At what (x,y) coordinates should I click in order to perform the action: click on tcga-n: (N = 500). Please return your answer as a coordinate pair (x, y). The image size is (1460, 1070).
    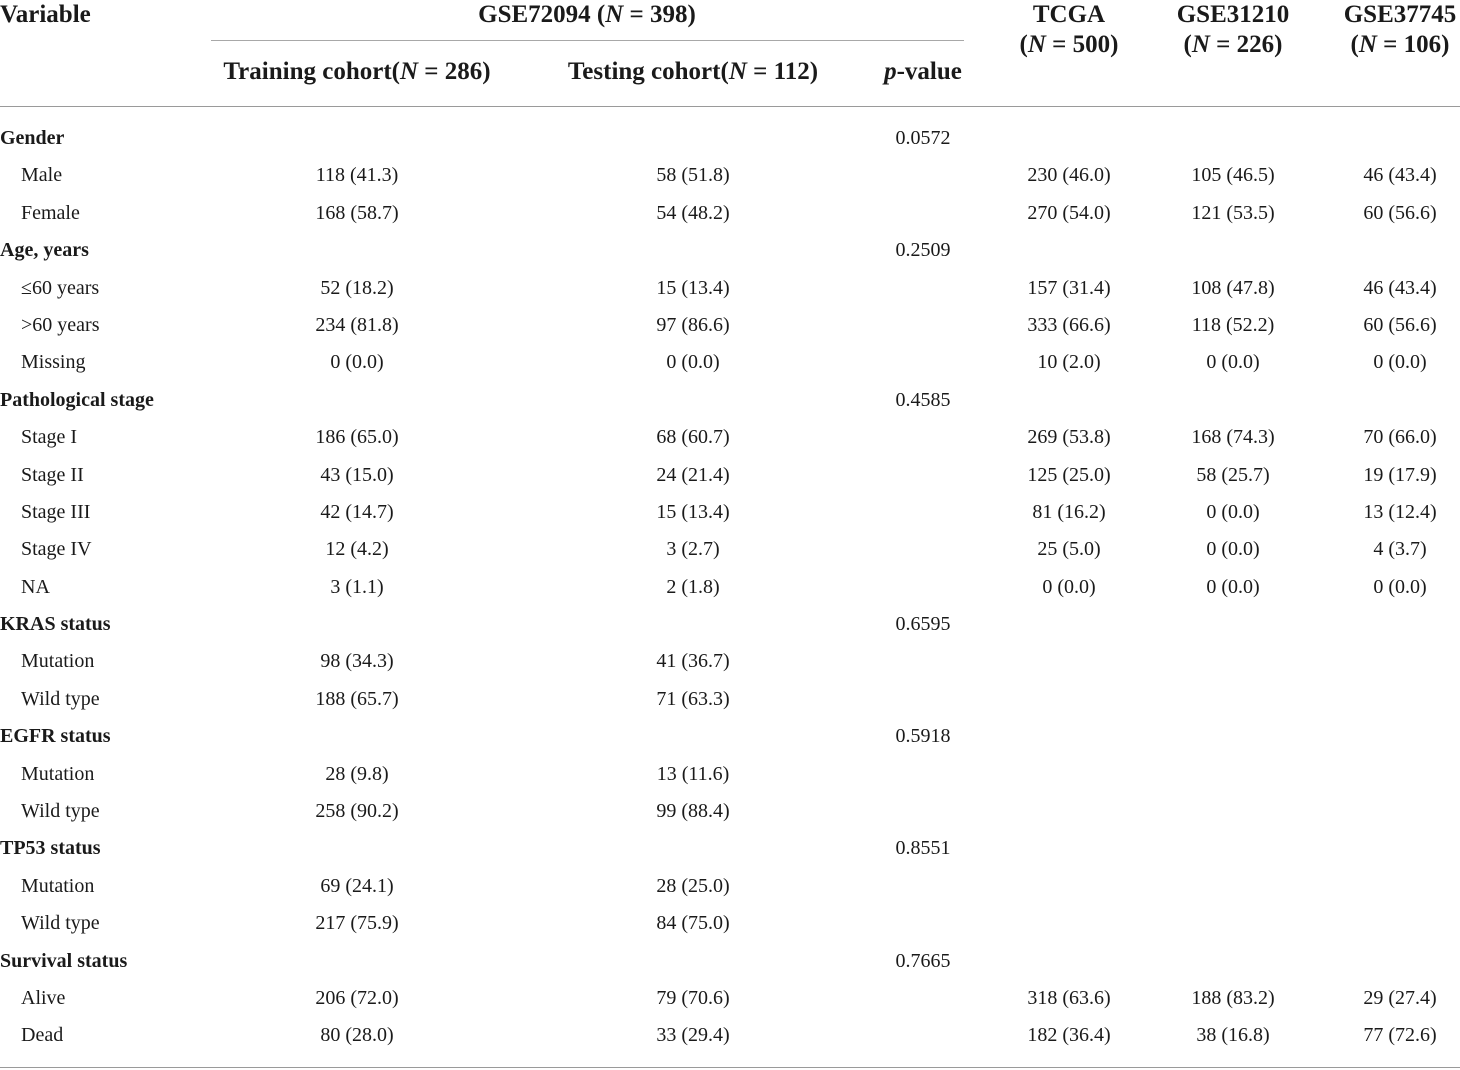
    Looking at the image, I should click on (1069, 45).